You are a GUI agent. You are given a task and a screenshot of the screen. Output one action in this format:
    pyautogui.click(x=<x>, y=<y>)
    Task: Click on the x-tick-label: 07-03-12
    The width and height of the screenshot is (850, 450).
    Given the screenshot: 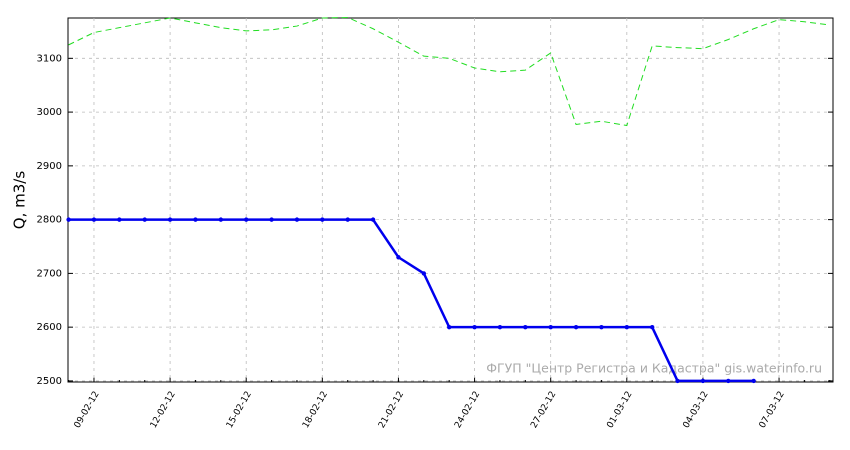 What is the action you would take?
    pyautogui.click(x=772, y=410)
    